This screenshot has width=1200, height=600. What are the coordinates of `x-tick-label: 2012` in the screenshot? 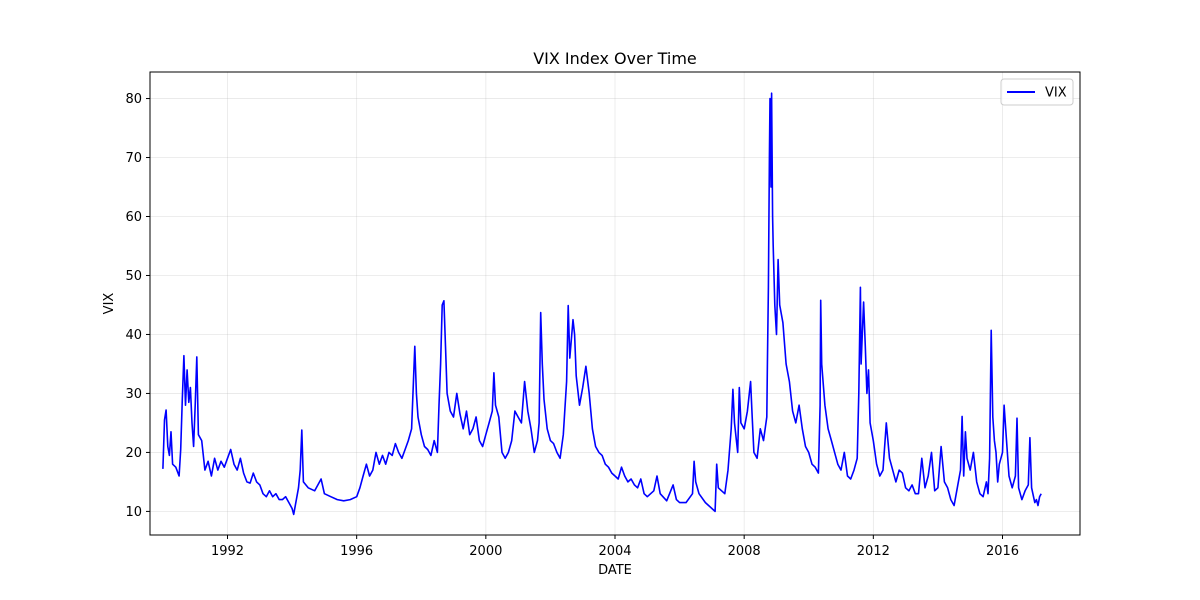 It's located at (873, 551).